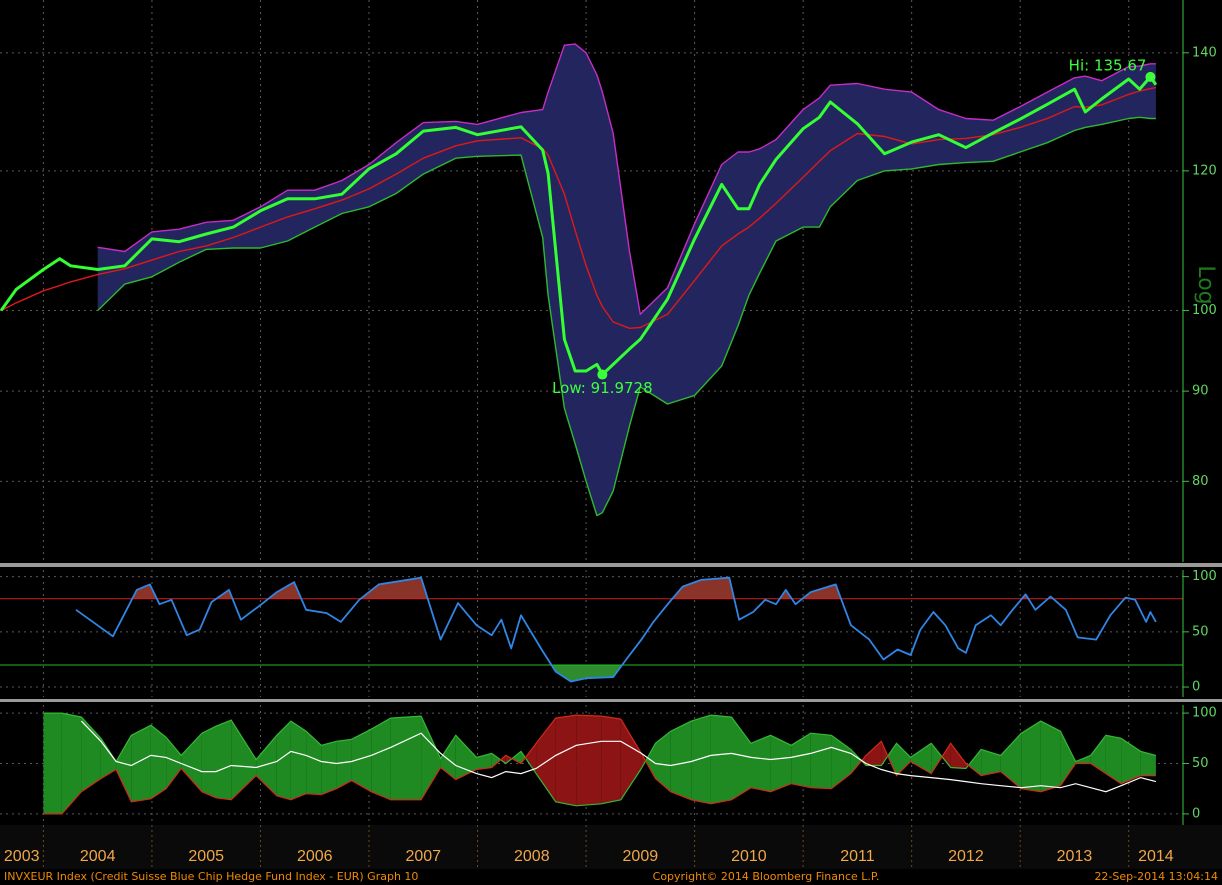  Describe the element at coordinates (749, 856) in the screenshot. I see `x-tick-label: 2010` at that location.